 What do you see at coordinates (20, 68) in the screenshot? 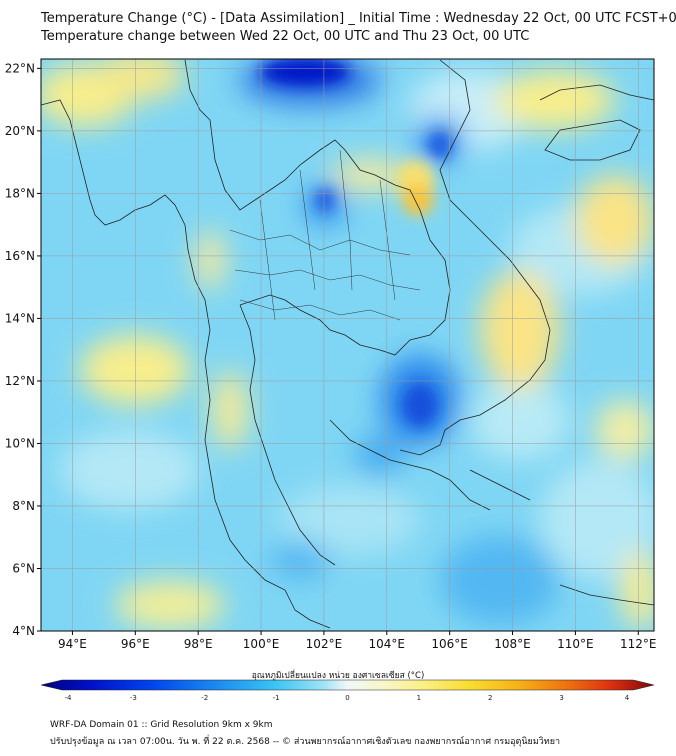
I see `lat-tick-label: 22°N` at bounding box center [20, 68].